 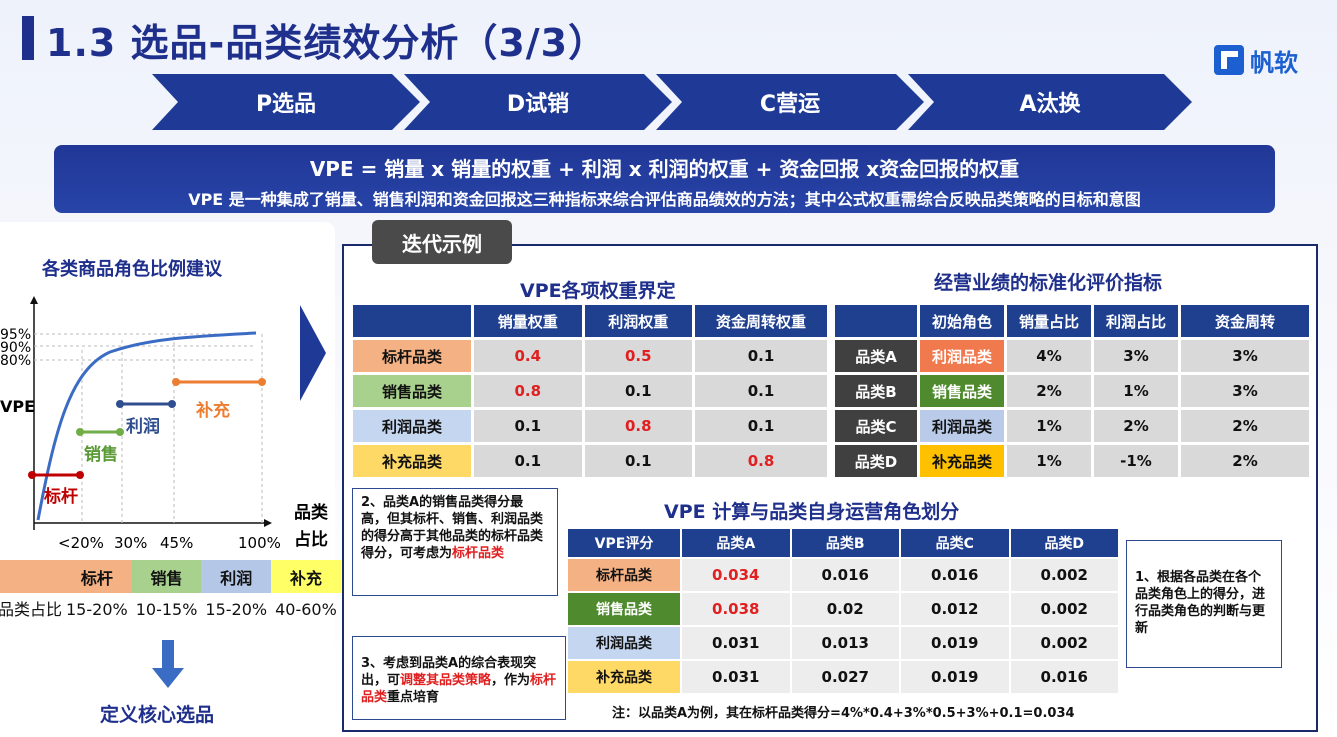 What do you see at coordinates (876, 356) in the screenshot?
I see `row-label: 品类A` at bounding box center [876, 356].